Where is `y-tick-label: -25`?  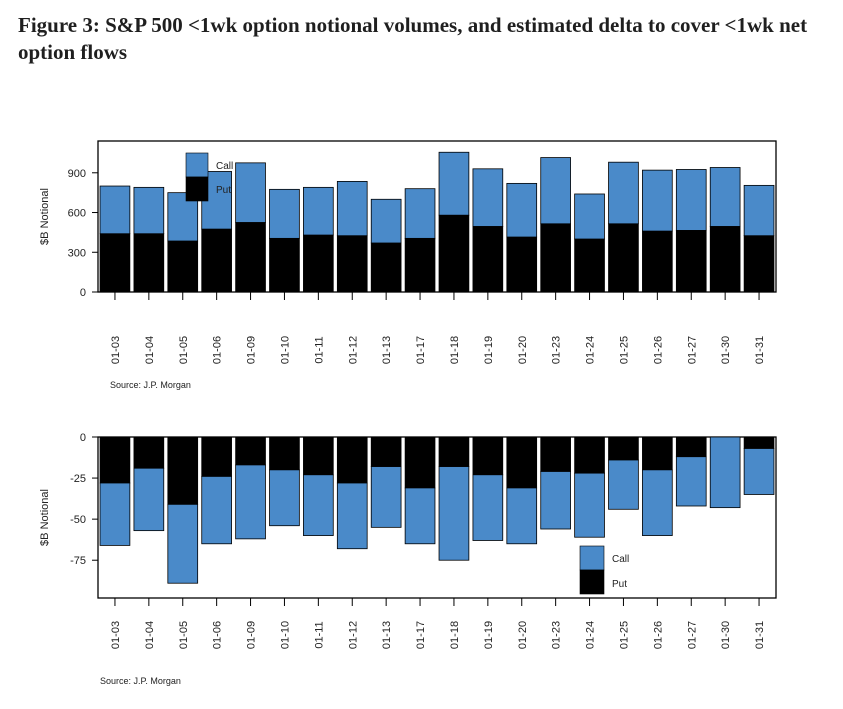 y-tick-label: -25 is located at coordinates (78, 479).